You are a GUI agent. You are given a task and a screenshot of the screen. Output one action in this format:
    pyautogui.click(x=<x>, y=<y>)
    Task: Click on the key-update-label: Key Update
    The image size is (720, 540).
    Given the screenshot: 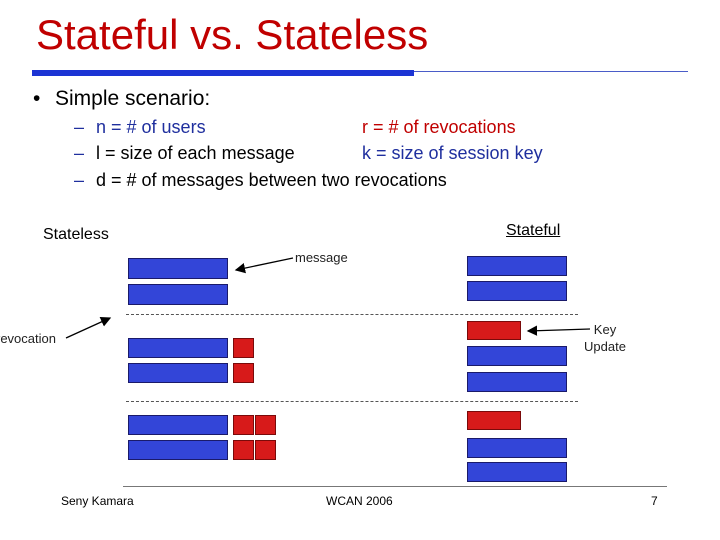 What is the action you would take?
    pyautogui.click(x=605, y=338)
    